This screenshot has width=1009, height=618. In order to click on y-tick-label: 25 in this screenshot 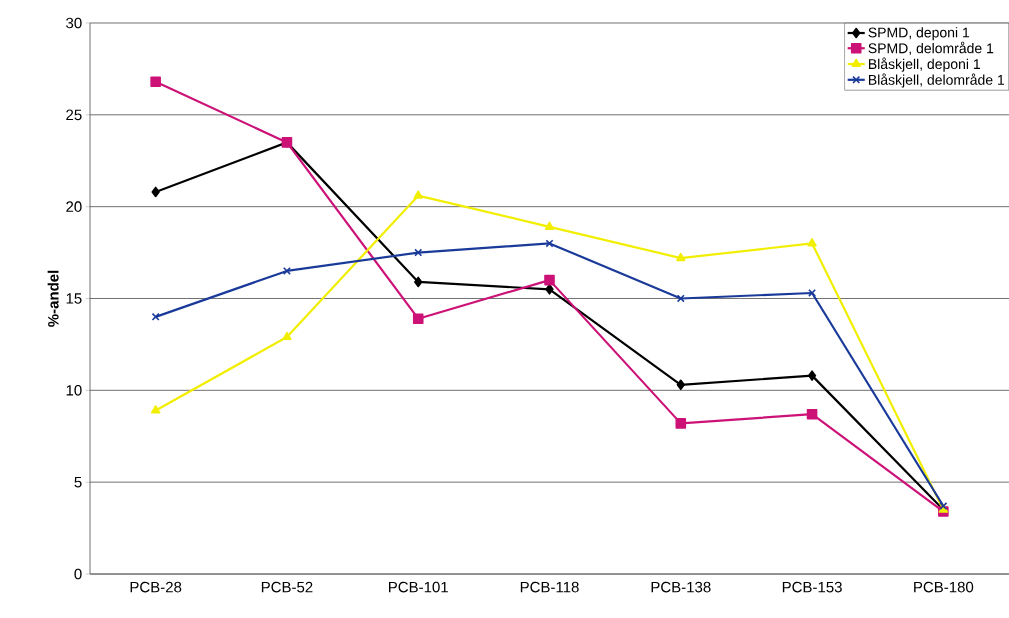, I will do `click(74, 115)`.